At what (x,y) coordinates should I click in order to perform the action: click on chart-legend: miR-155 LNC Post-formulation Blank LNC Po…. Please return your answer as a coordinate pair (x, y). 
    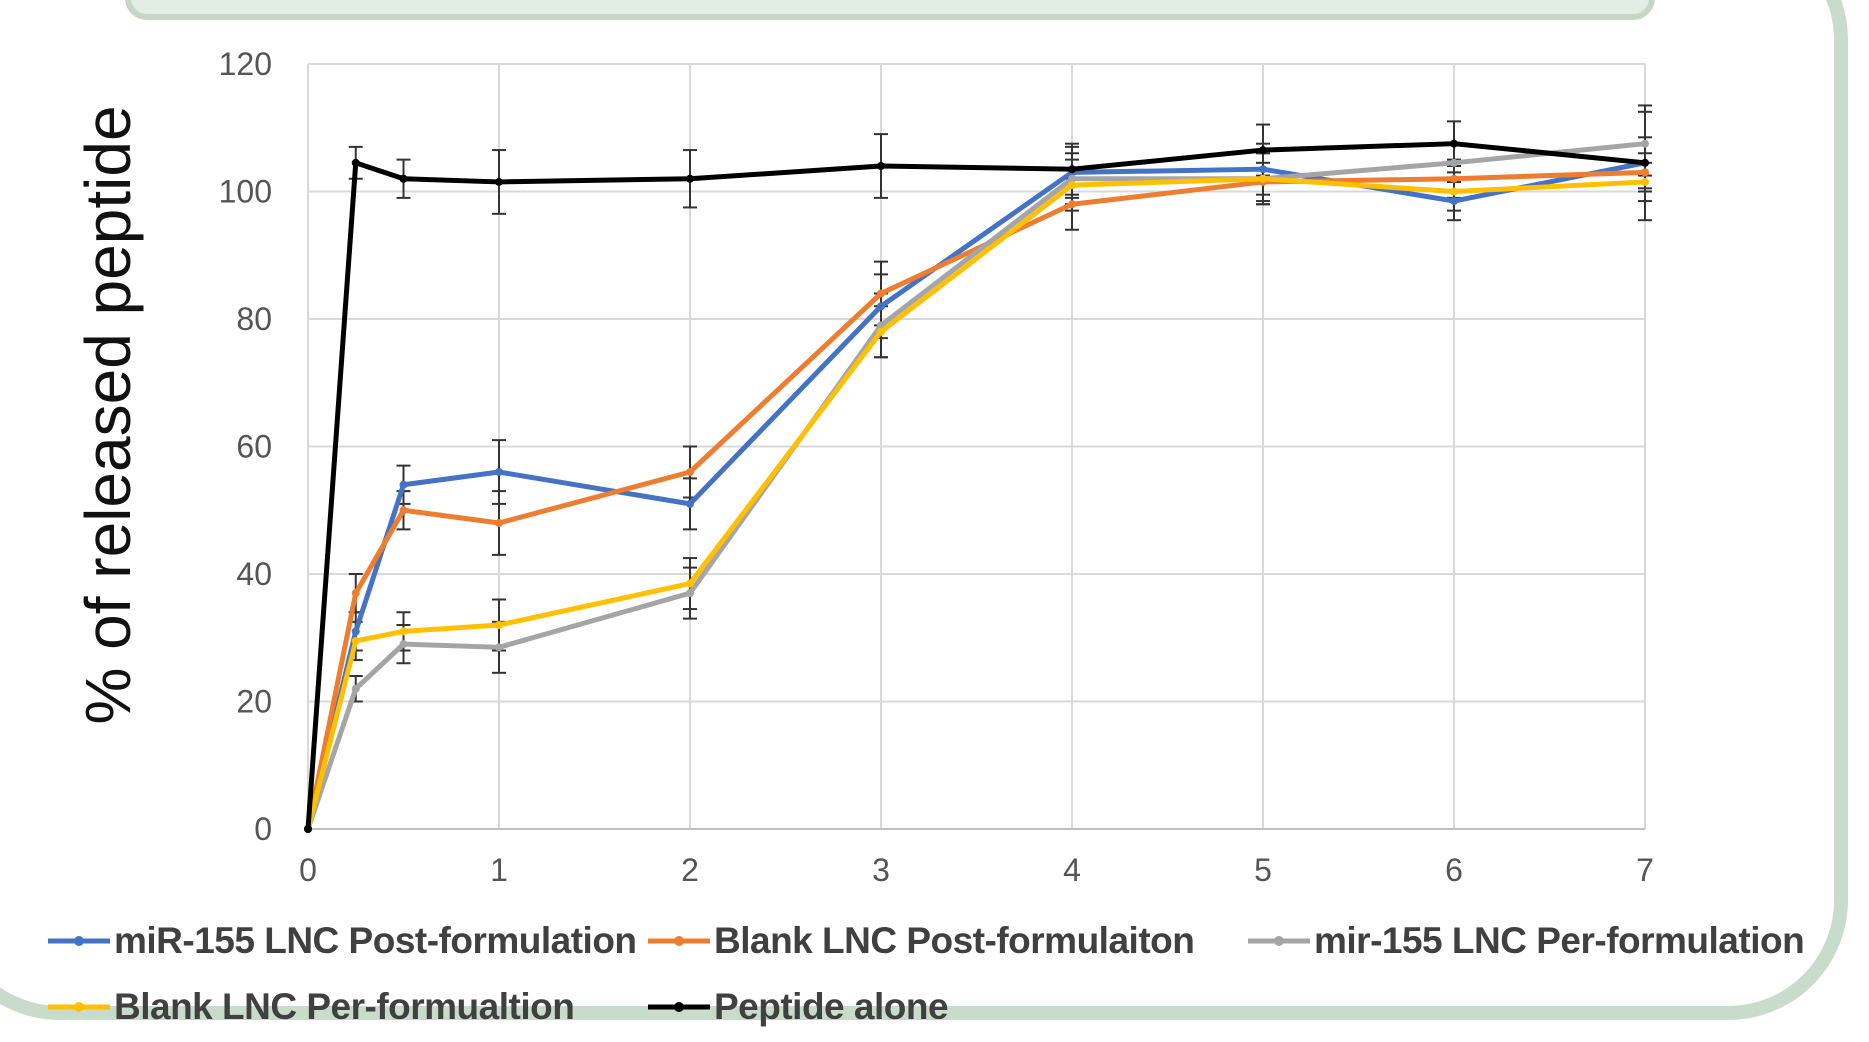
    Looking at the image, I should click on (943, 980).